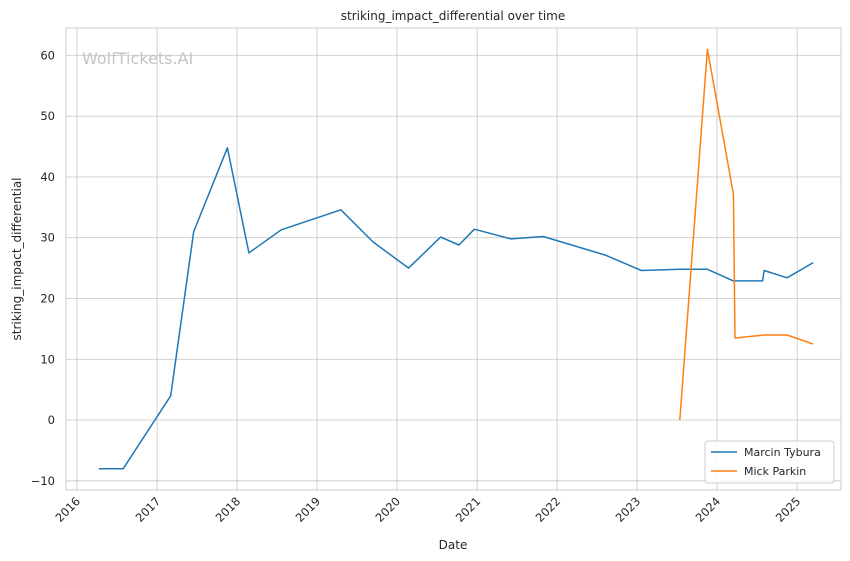 This screenshot has height=561, width=850. What do you see at coordinates (137, 58) in the screenshot?
I see `watermark: WolfTickets.AI` at bounding box center [137, 58].